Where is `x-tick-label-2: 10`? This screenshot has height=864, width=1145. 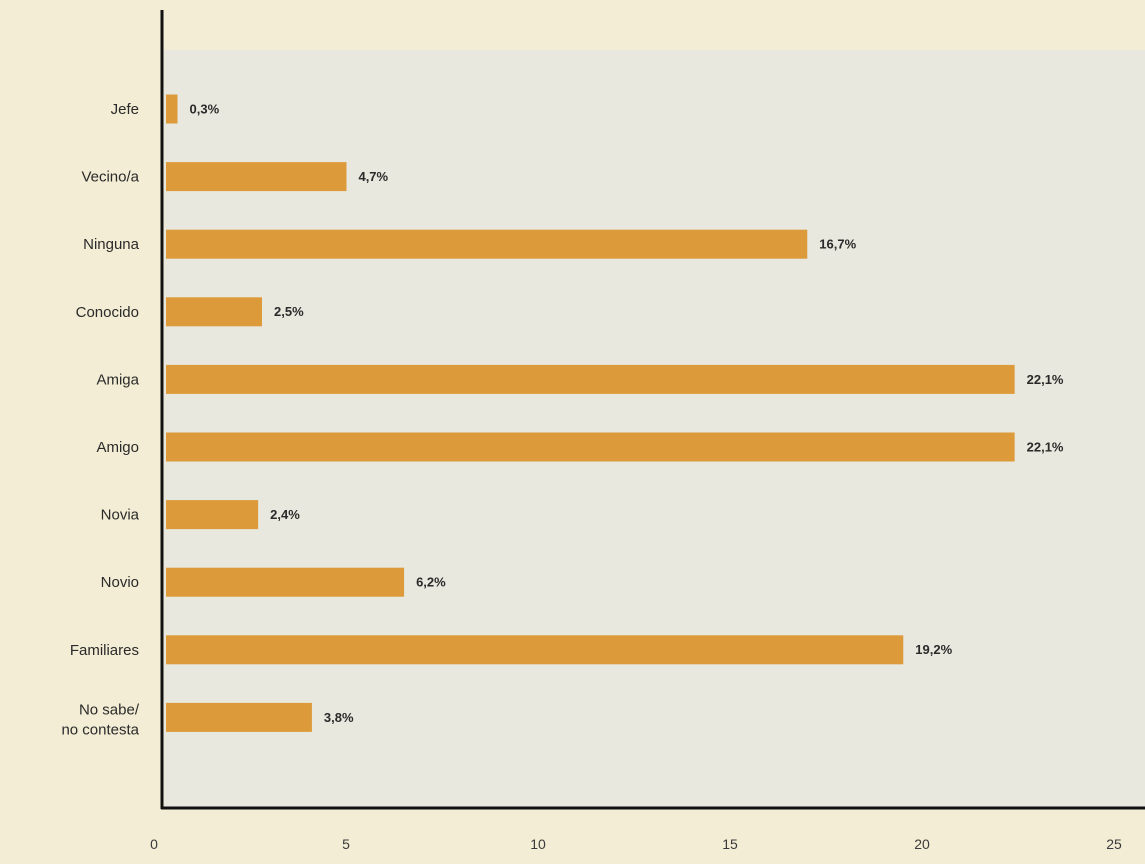
x-tick-label-2: 10 is located at coordinates (538, 844).